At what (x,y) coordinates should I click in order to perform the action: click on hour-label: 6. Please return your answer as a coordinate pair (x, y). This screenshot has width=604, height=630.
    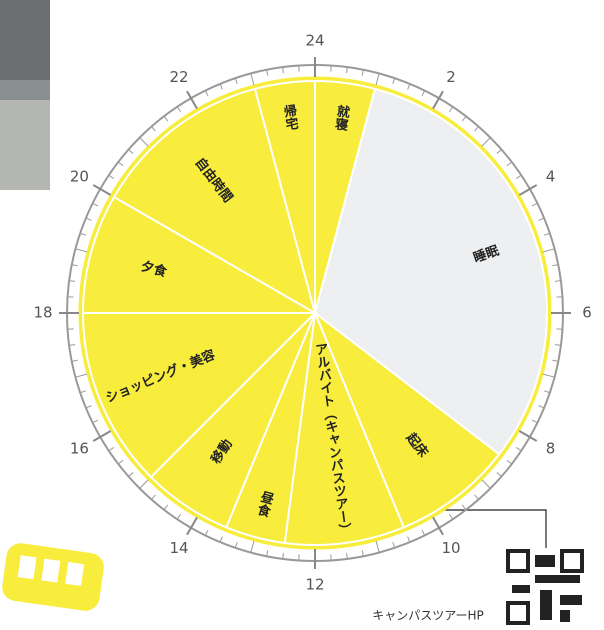
    Looking at the image, I should click on (587, 313).